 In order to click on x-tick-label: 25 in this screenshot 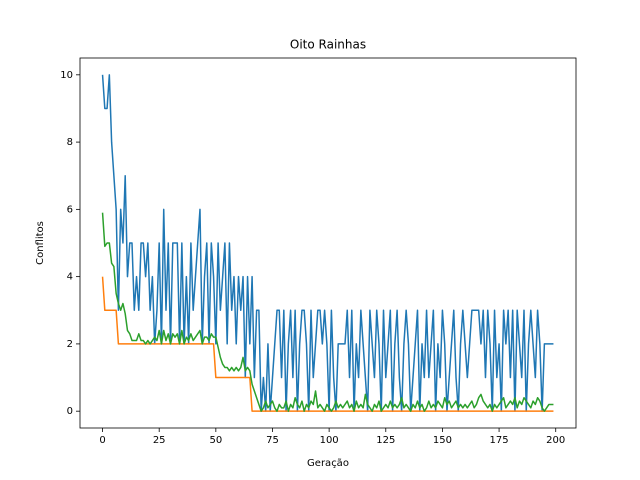, I will do `click(159, 440)`.